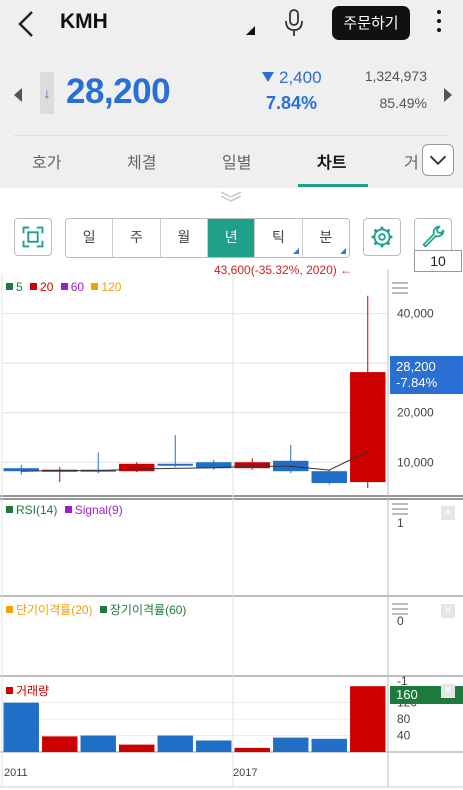 Image resolution: width=463 pixels, height=790 pixels. Describe the element at coordinates (95, 286) in the screenshot. I see `ma120-swatch` at that location.